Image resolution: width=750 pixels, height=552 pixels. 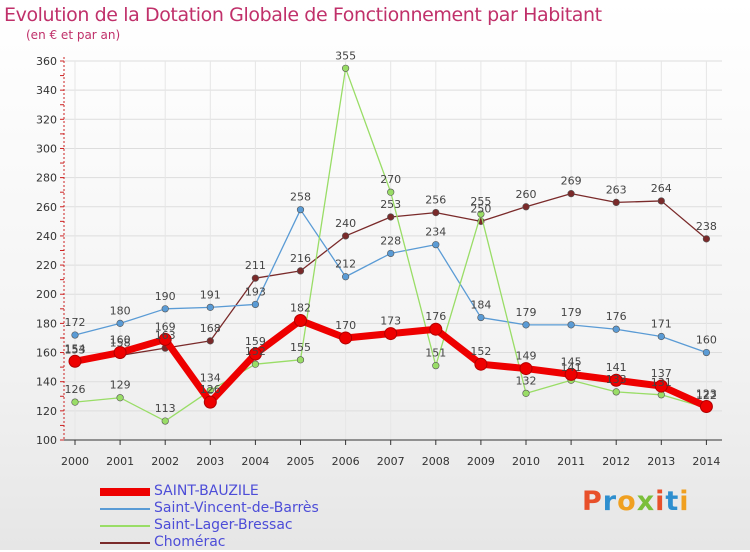 What do you see at coordinates (526, 461) in the screenshot?
I see `x-tick-label-2010: 2010` at bounding box center [526, 461].